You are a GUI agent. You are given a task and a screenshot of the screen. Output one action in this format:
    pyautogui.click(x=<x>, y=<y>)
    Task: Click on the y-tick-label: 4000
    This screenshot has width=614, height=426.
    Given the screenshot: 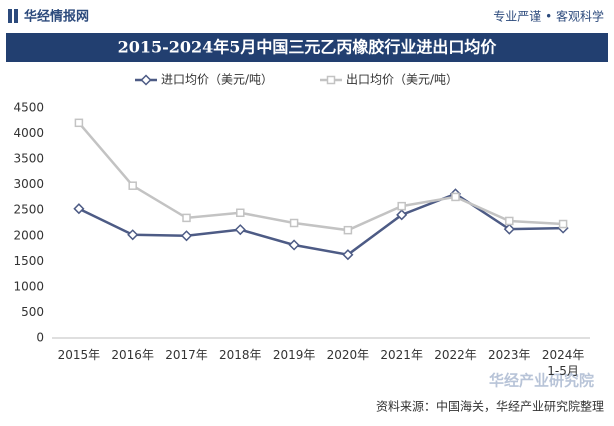 What is the action you would take?
    pyautogui.click(x=28, y=133)
    